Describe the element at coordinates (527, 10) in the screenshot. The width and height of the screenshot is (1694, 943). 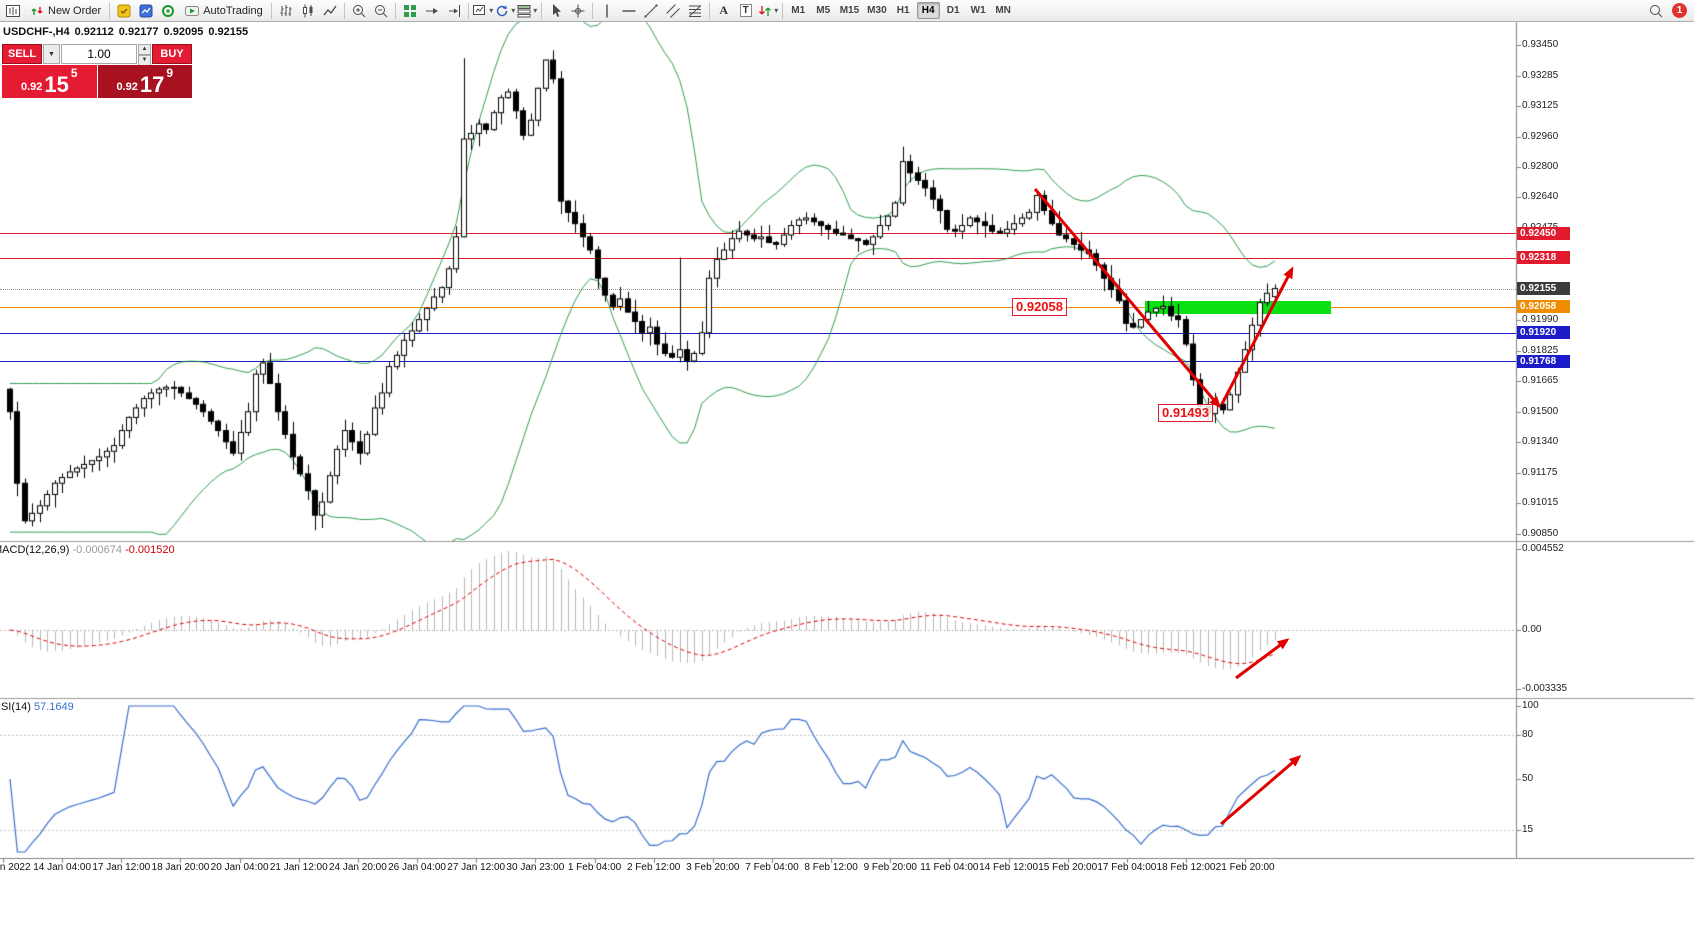
I see `templates-button: ▾` at that location.